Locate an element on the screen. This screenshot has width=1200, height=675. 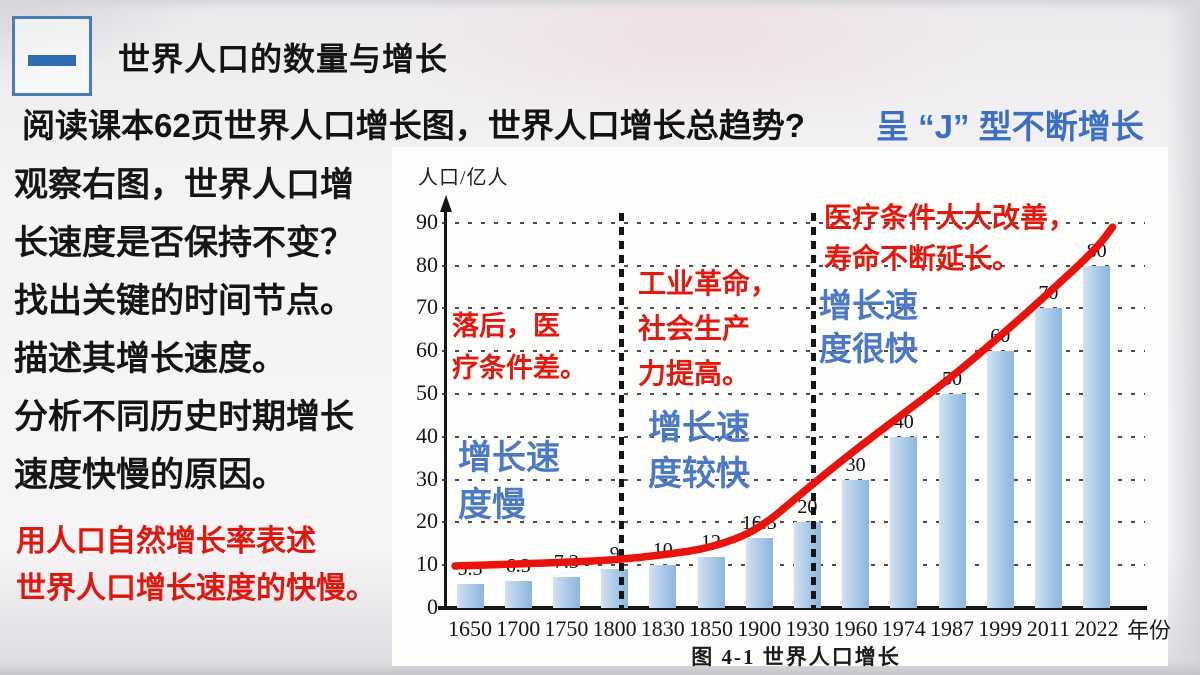
x-tick-label: 1930 is located at coordinates (807, 628).